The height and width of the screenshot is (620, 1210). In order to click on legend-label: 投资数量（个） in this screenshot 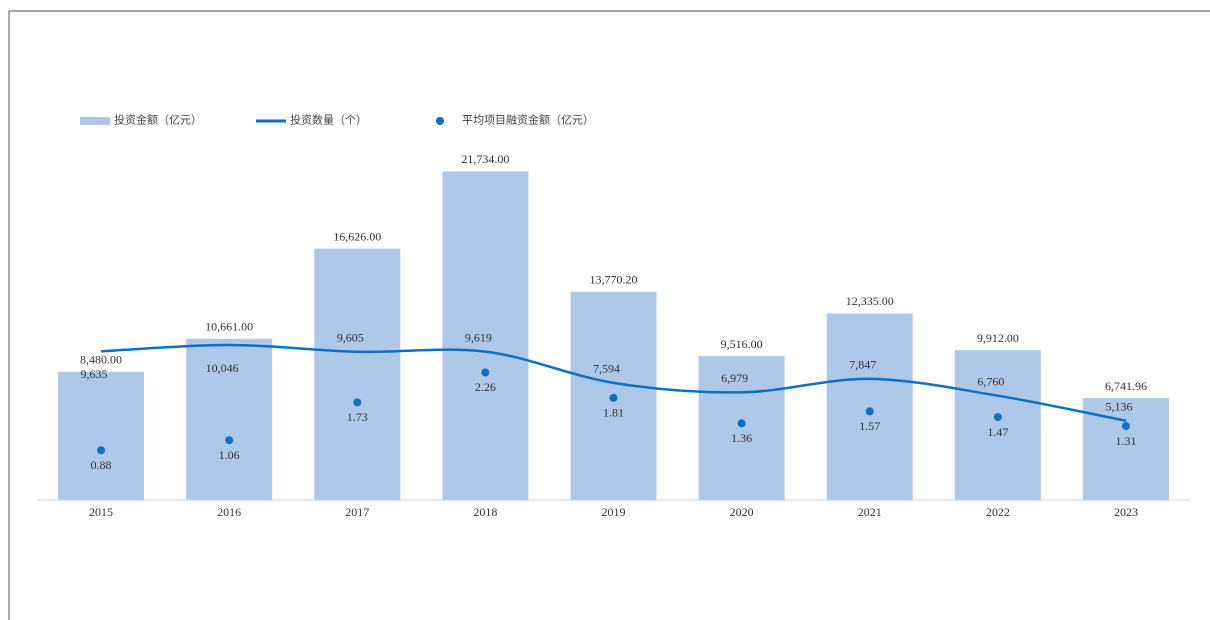, I will do `click(328, 120)`.